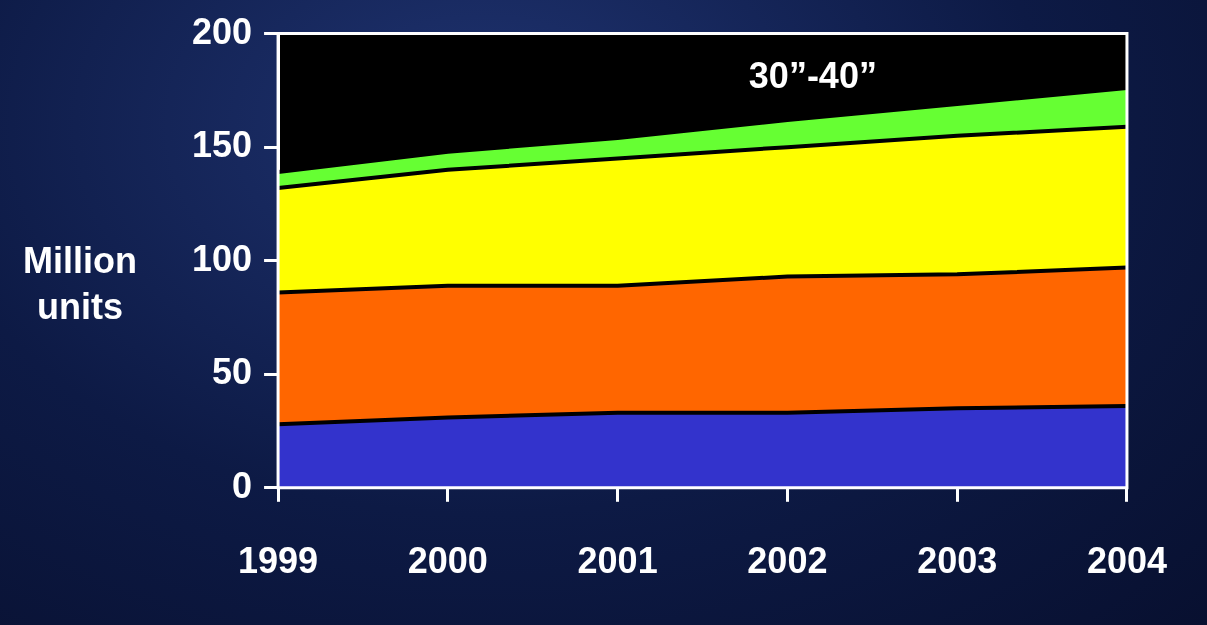 This screenshot has height=625, width=1207. I want to click on x-tick-label: 2004, so click(1126, 561).